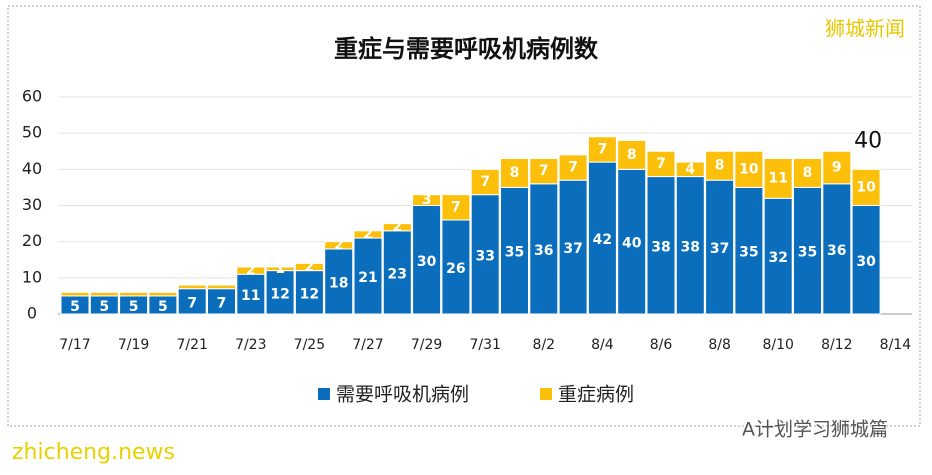 The height and width of the screenshot is (475, 932). Describe the element at coordinates (338, 283) in the screenshot. I see `data-label: 18` at that location.